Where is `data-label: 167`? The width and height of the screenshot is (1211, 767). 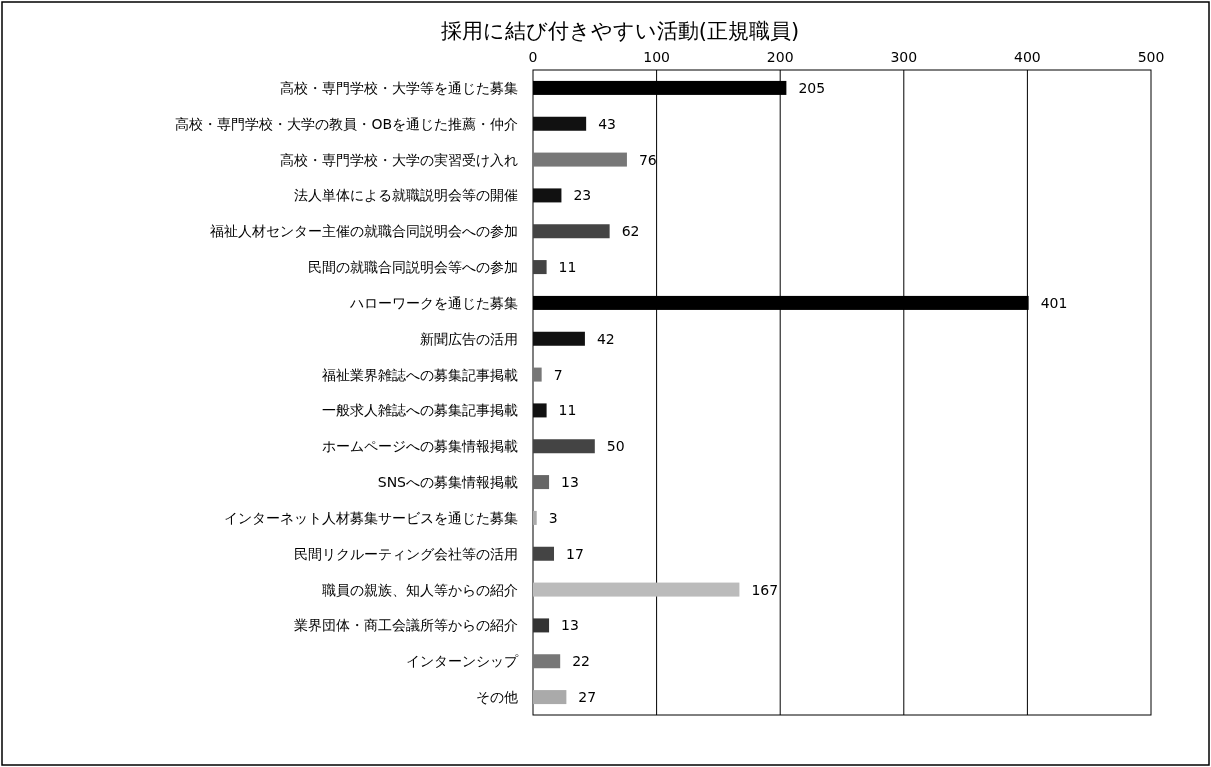 data-label: 167 is located at coordinates (765, 589).